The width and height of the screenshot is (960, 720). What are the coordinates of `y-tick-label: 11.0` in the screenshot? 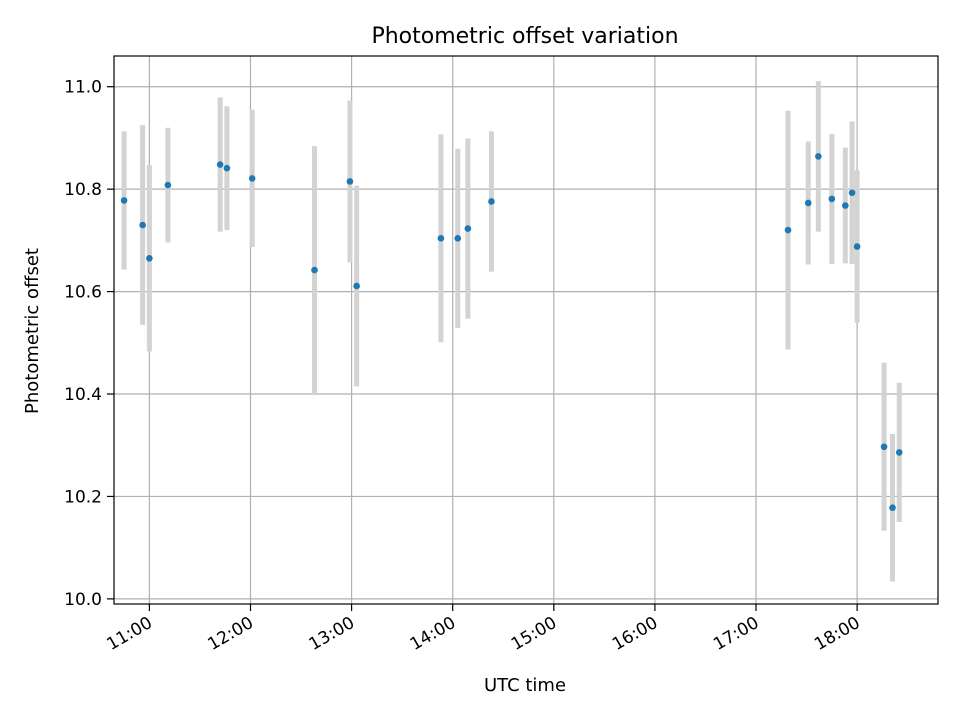 It's located at (83, 88).